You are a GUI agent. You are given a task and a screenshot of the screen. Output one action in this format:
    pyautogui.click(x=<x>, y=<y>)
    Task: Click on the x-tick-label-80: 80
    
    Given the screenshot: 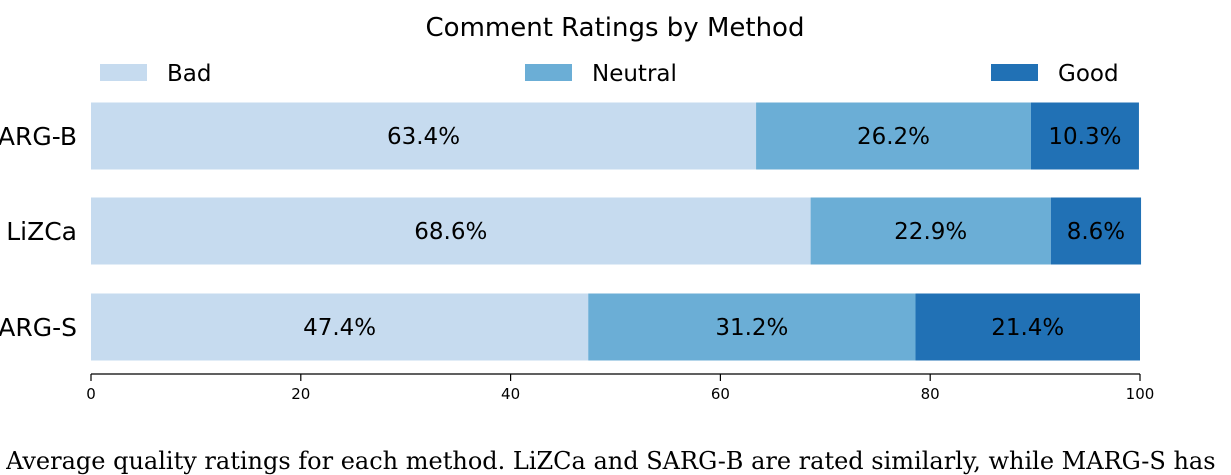 What is the action you would take?
    pyautogui.click(x=930, y=394)
    